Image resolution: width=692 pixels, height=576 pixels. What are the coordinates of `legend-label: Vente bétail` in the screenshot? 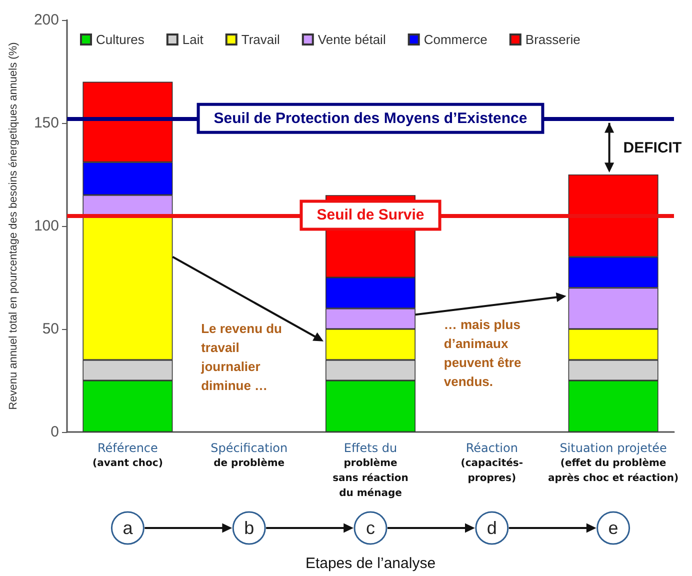 It's located at (352, 39).